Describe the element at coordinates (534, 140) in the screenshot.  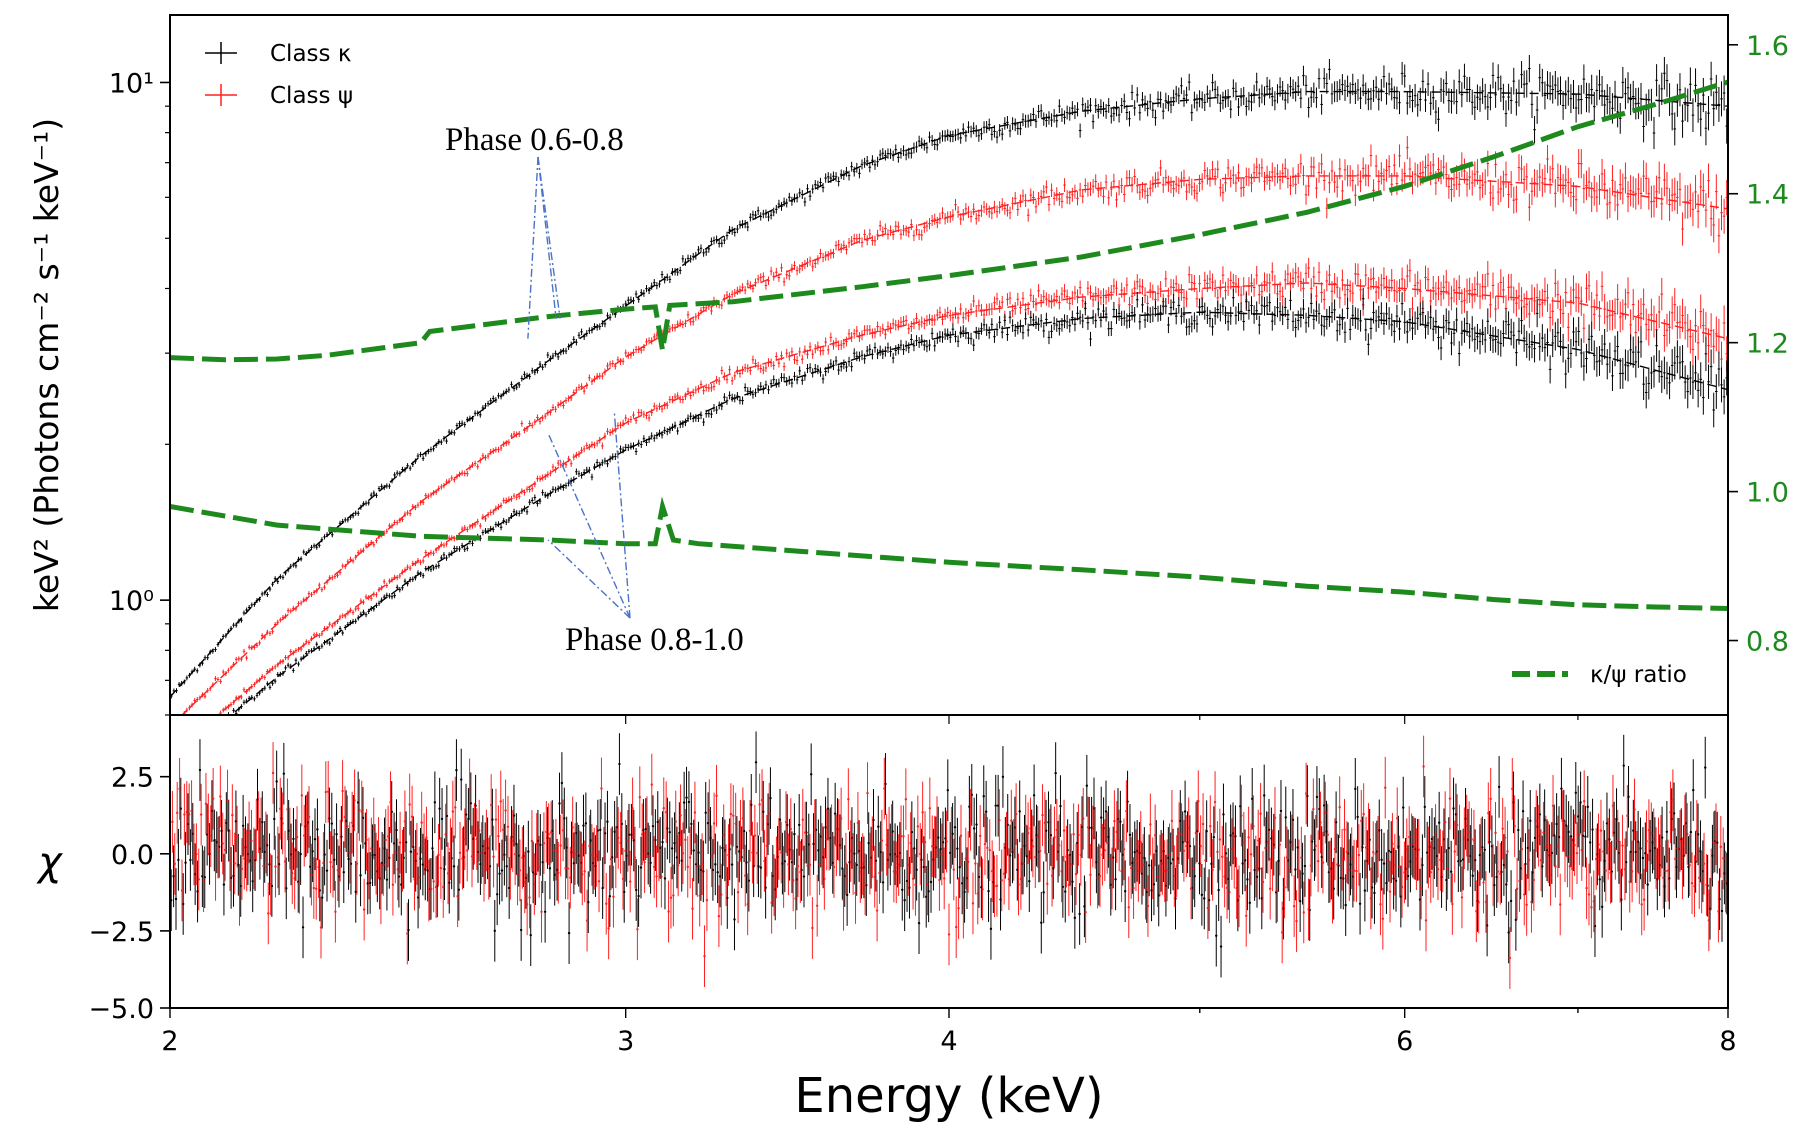
I see `annotation-phase-0-6-0-8: Phase 0.6-0.8` at that location.